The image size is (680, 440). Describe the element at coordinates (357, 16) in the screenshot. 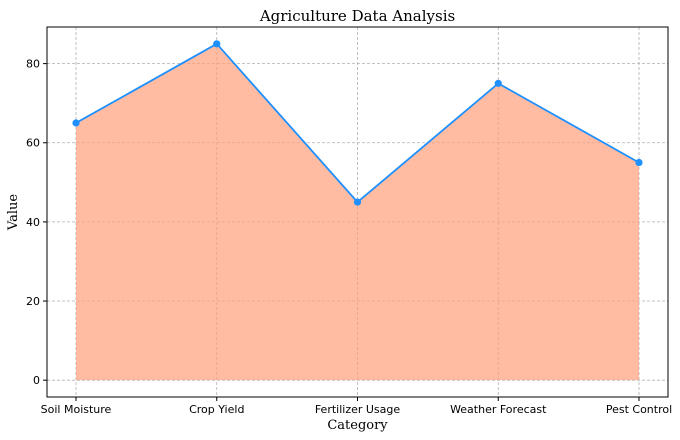

I see `chart-title: Agriculture Data Analysis` at that location.